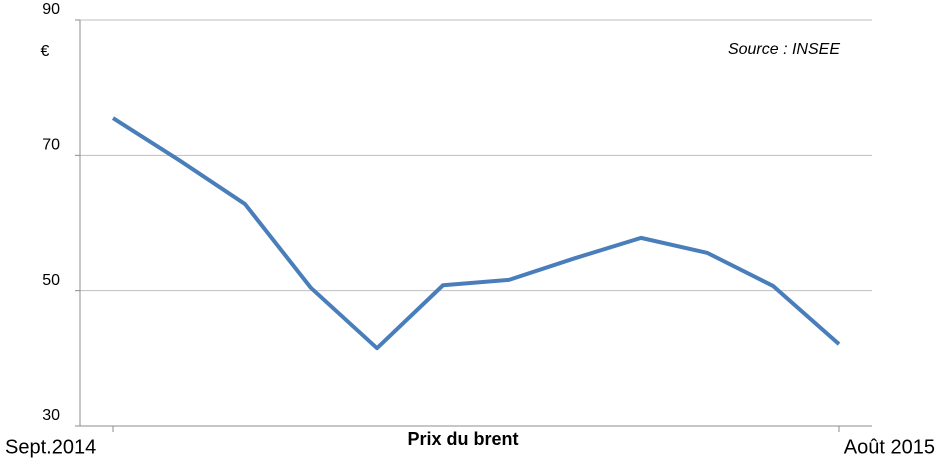  I want to click on y-tick-label: 30, so click(51, 415).